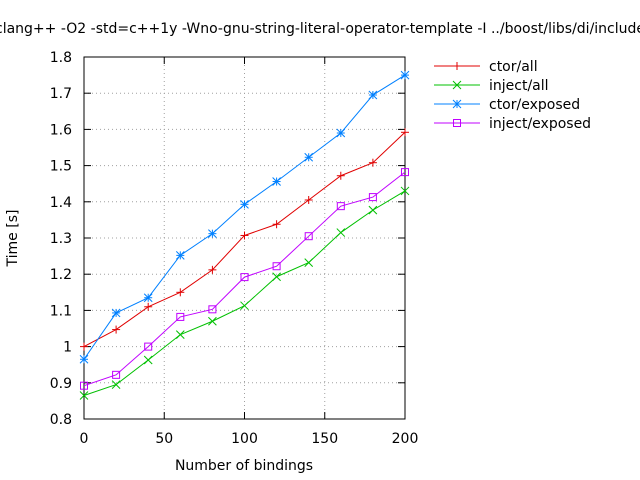 The height and width of the screenshot is (480, 640). What do you see at coordinates (61, 275) in the screenshot?
I see `y-tick-label: 1.2` at bounding box center [61, 275].